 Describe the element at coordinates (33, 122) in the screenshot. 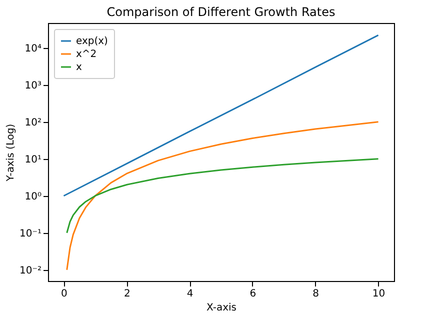

I see `y-tick-label: 10²` at that location.